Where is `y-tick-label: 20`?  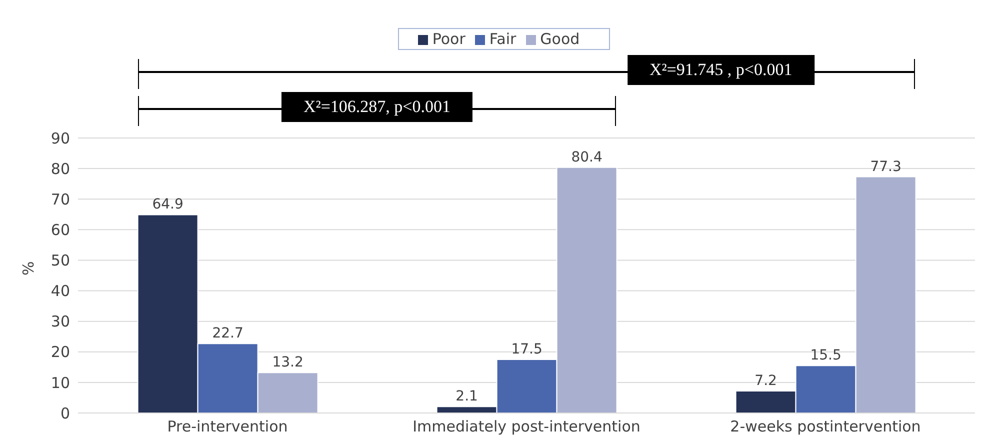
y-tick-label: 20 is located at coordinates (60, 352).